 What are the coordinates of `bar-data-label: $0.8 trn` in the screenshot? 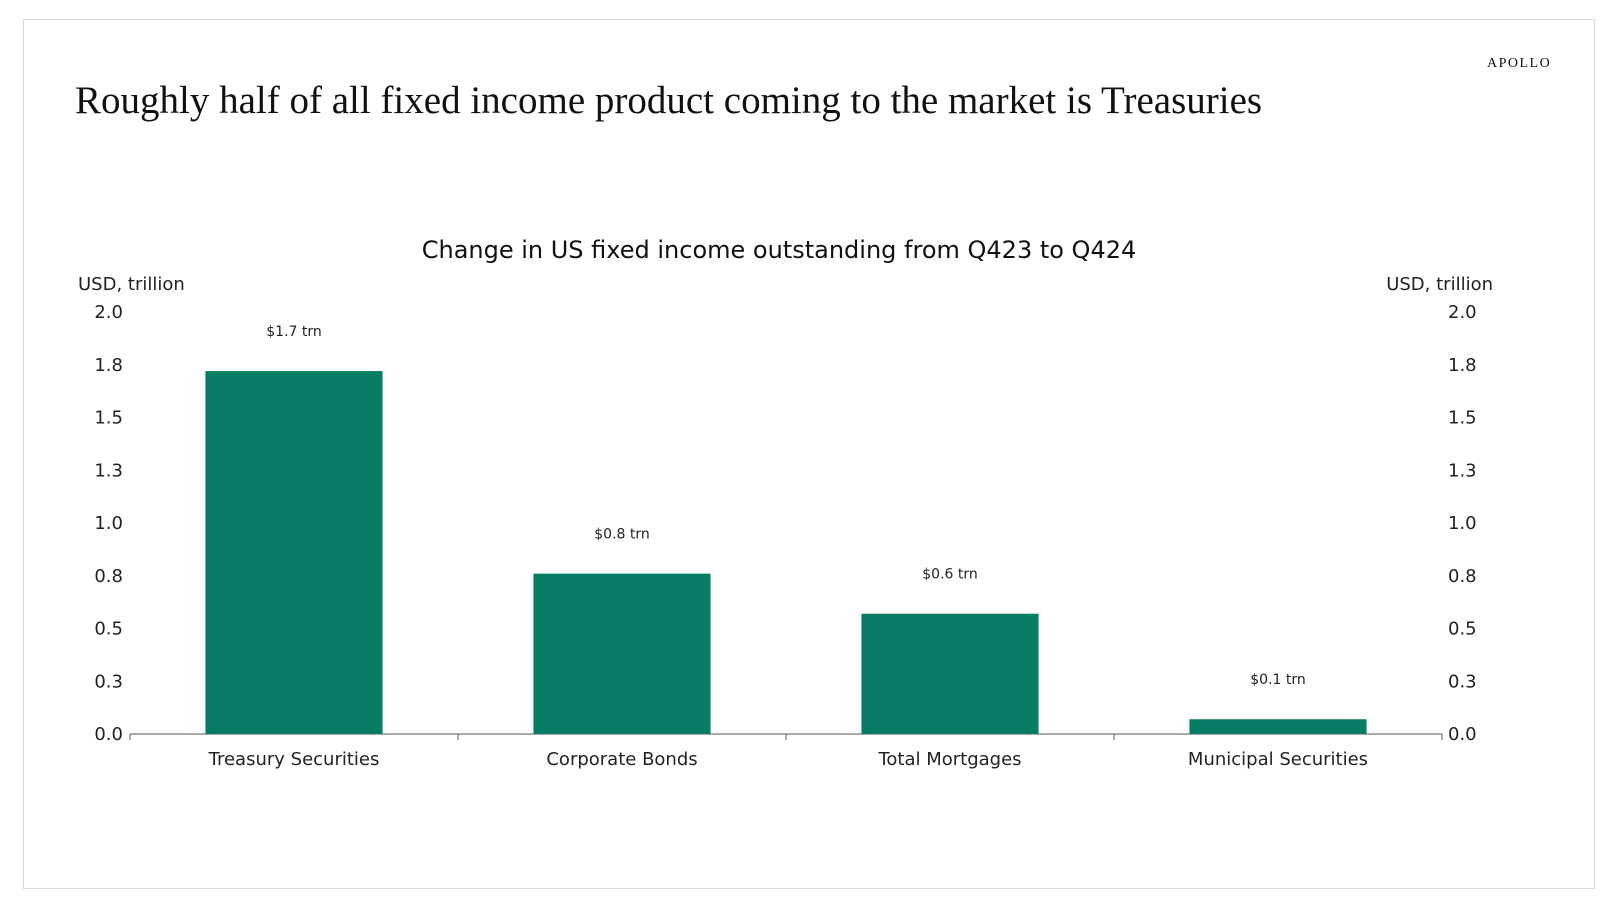 It's located at (622, 535).